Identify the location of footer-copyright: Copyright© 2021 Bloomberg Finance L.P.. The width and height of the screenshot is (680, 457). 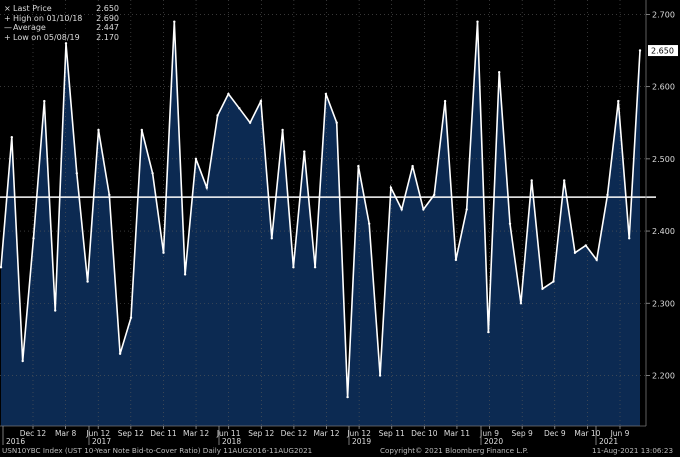
(454, 450).